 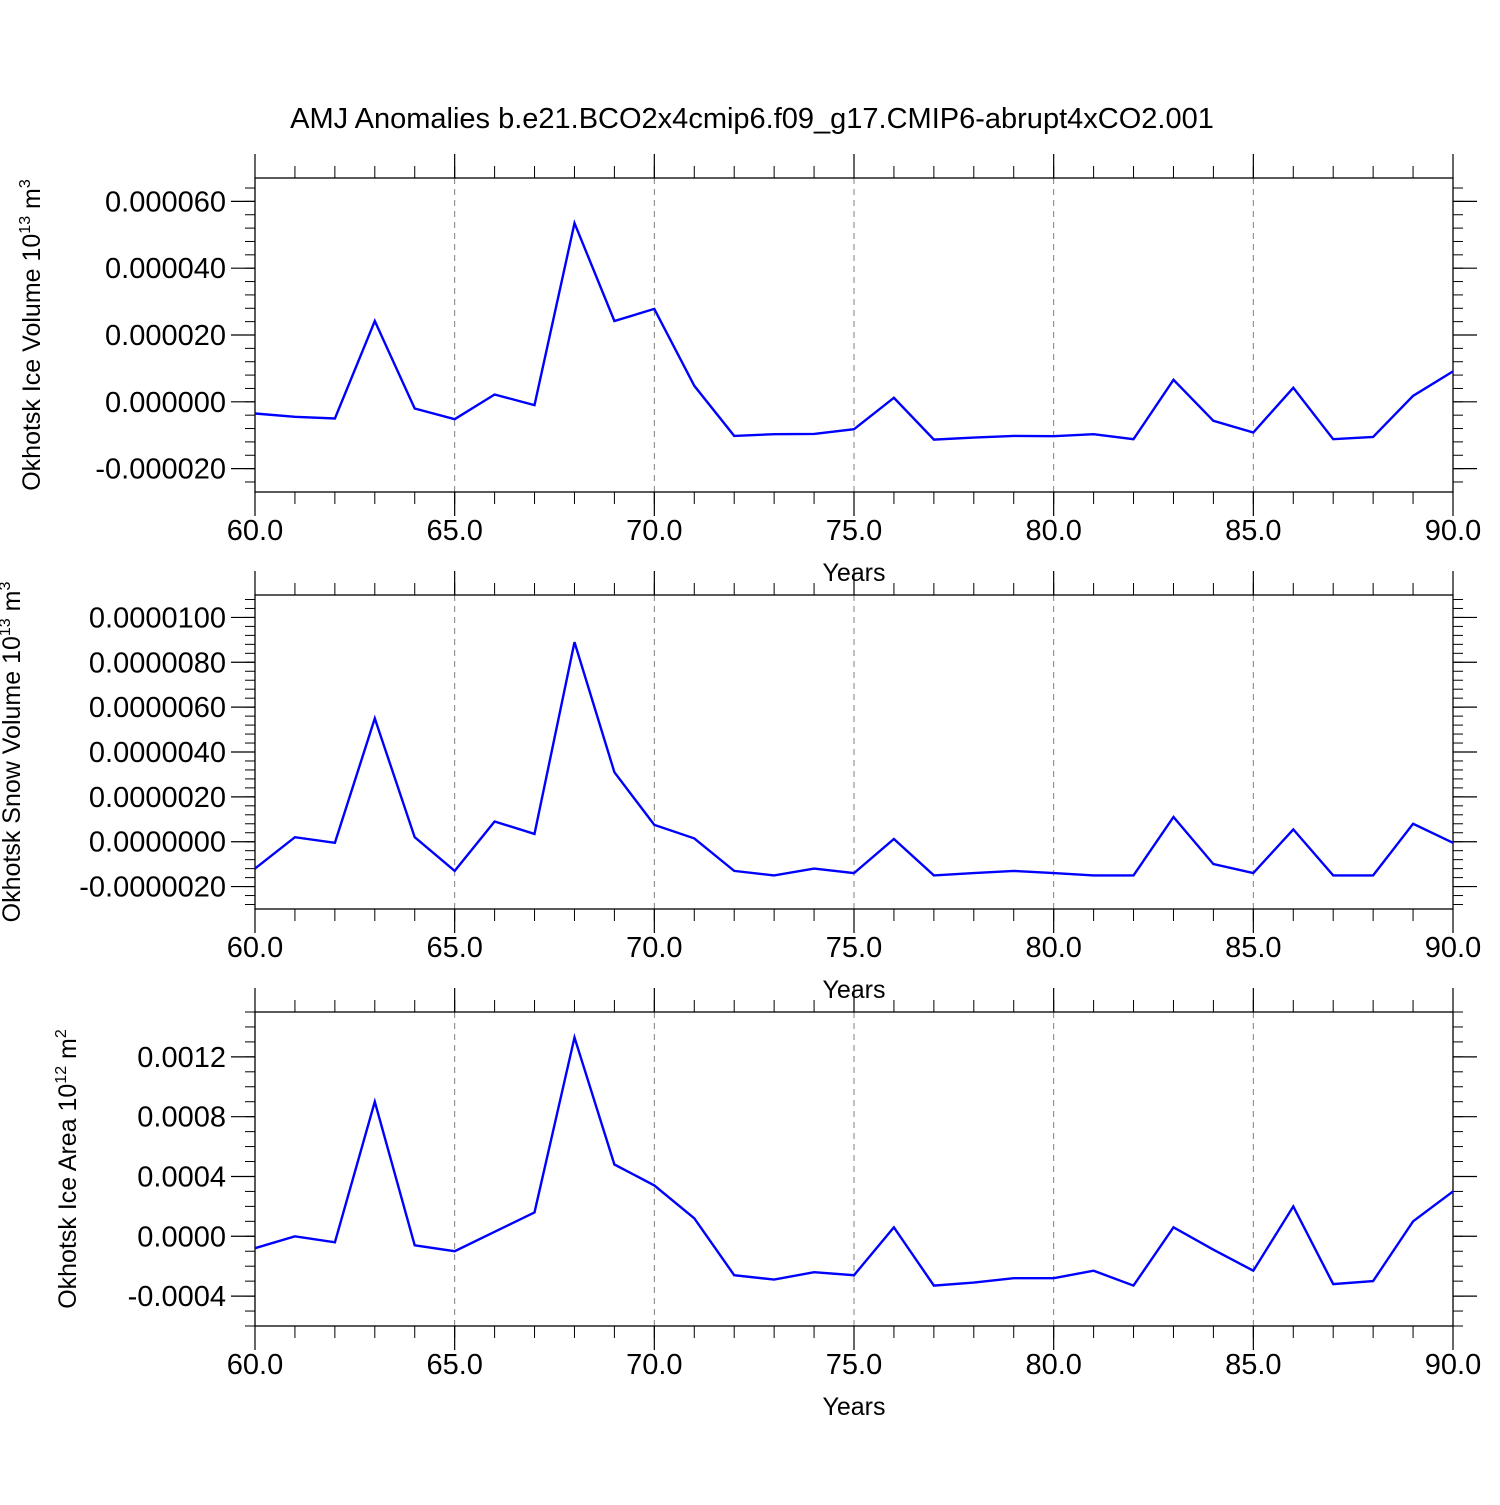 What do you see at coordinates (177, 1297) in the screenshot?
I see `y-tick-label: -0.0004` at bounding box center [177, 1297].